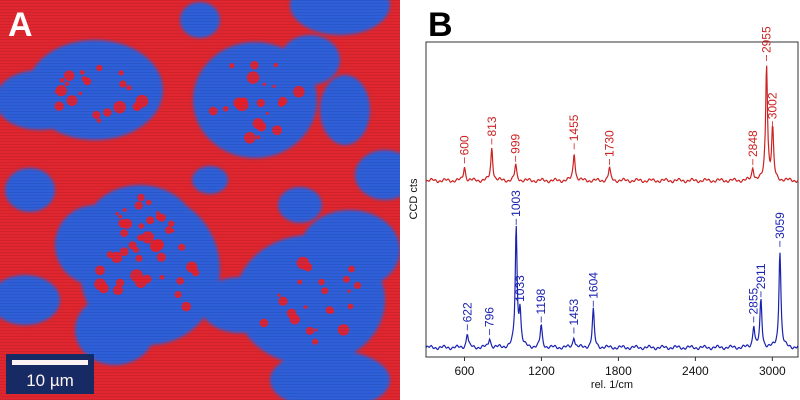 This screenshot has width=800, height=400. Describe the element at coordinates (773, 105) in the screenshot. I see `peak-label: 3002` at that location.